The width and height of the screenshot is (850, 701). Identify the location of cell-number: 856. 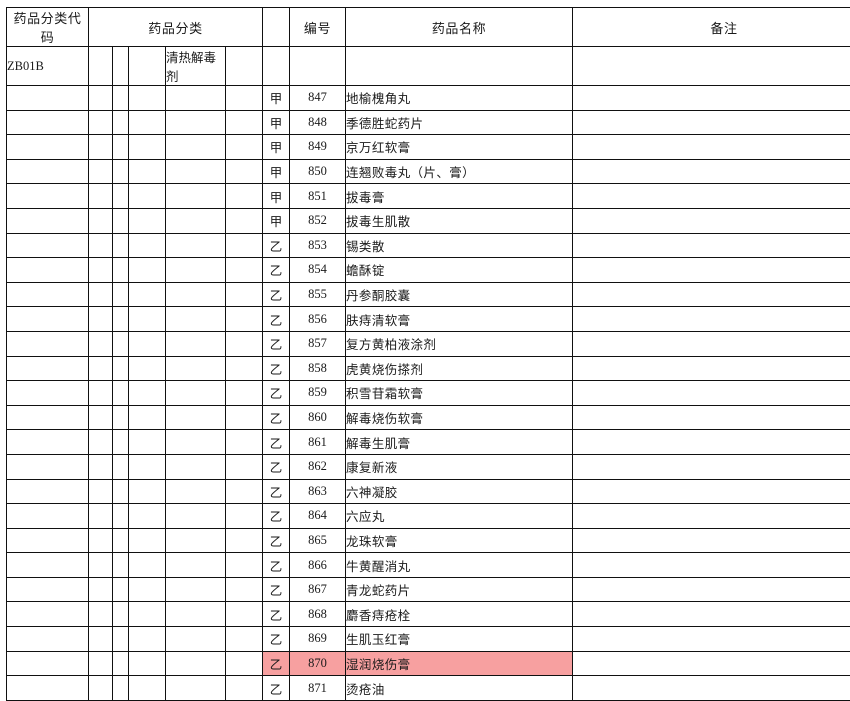
(318, 319).